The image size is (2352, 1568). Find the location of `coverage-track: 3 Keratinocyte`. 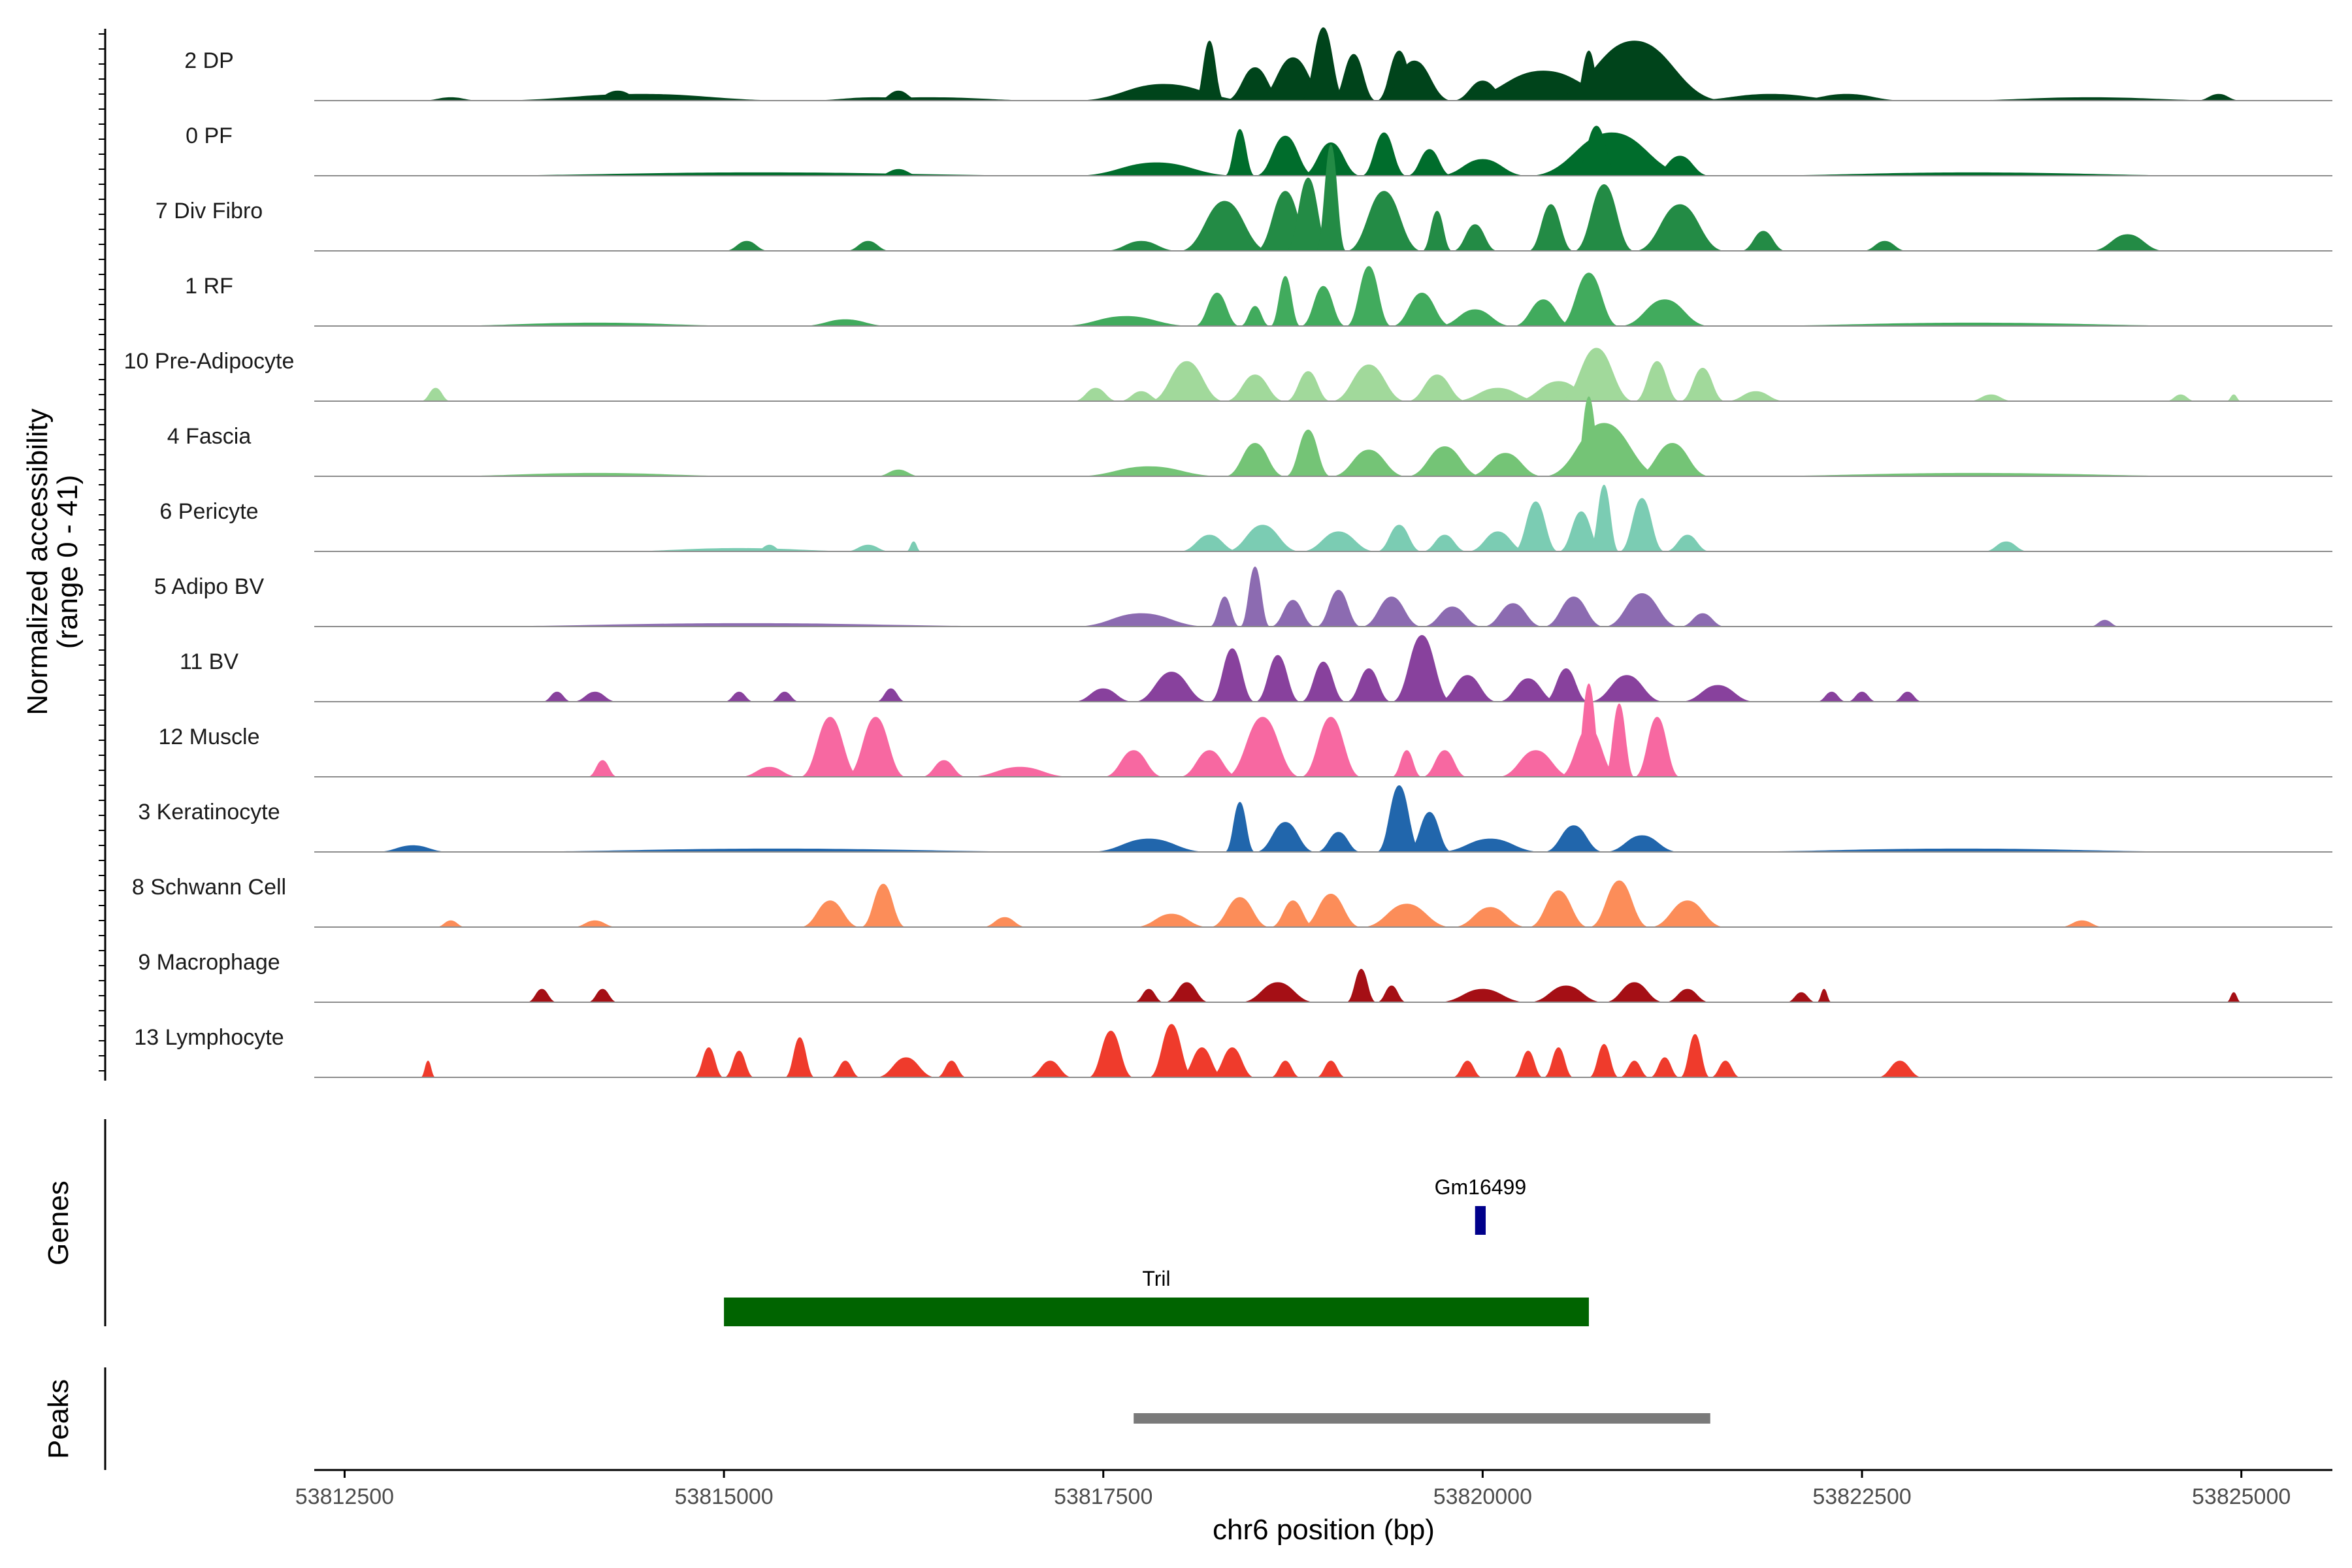

coverage-track: 3 Keratinocyte is located at coordinates (1235, 819).